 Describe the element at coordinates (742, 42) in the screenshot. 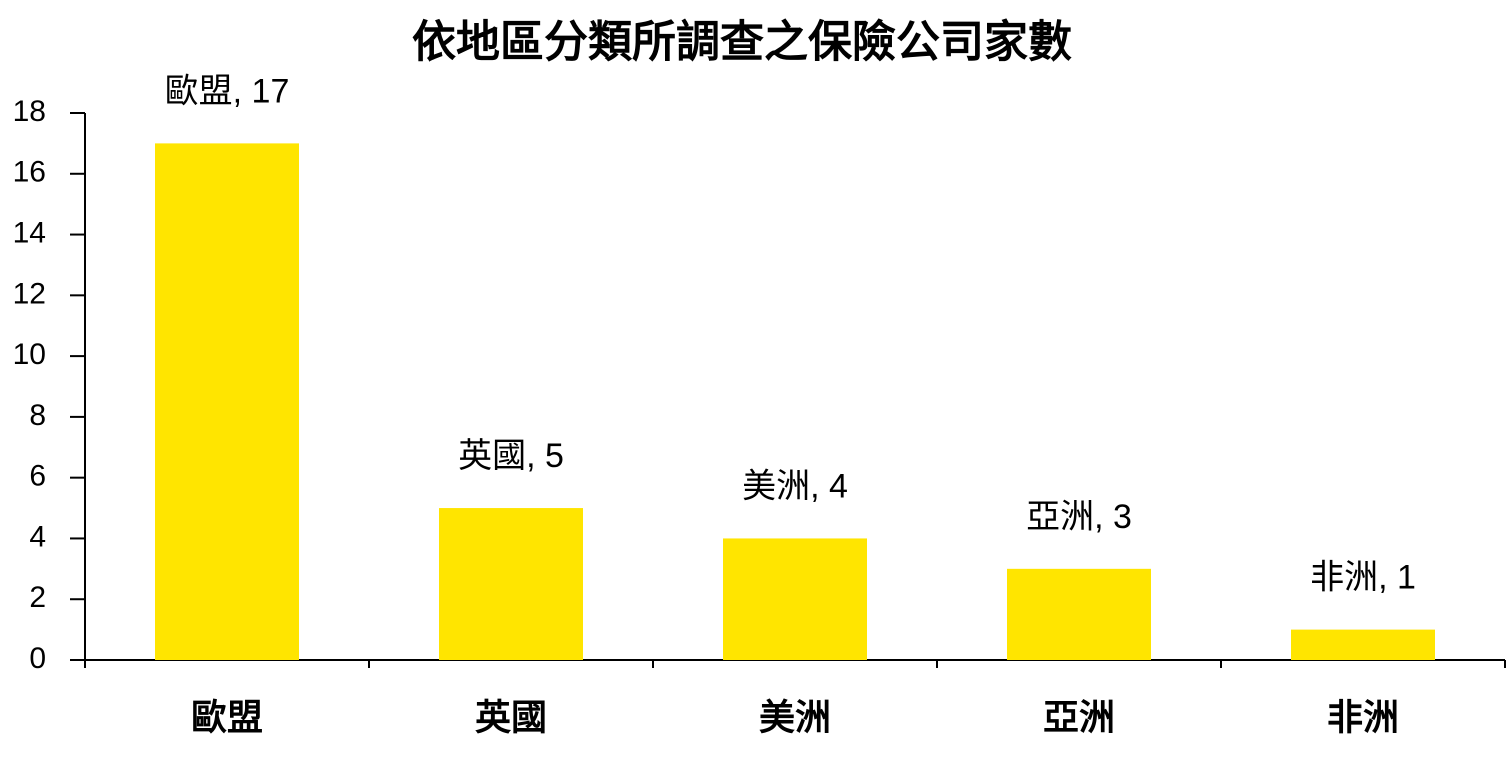

I see `chart-title: 依地區分類所調查之保險公司家數` at that location.